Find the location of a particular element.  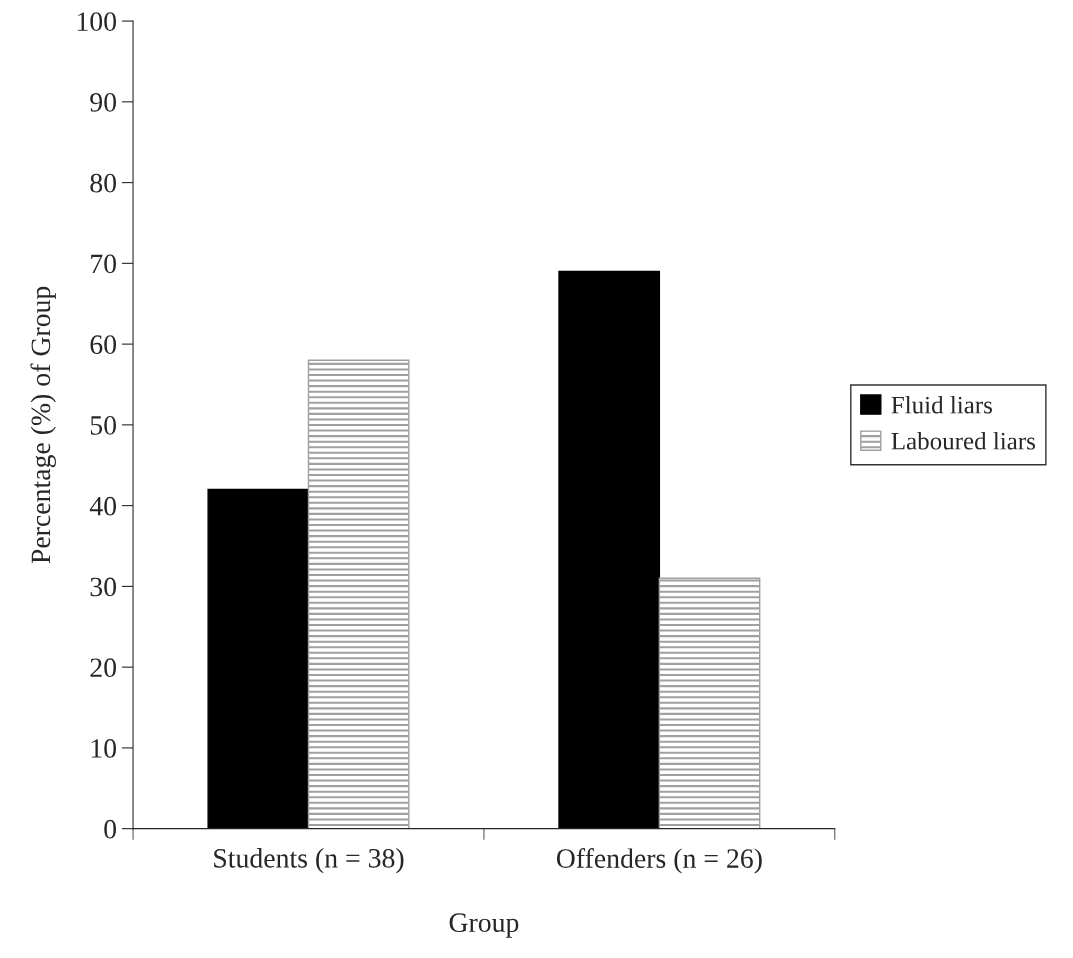

y-tick-label: 20 is located at coordinates (103, 668).